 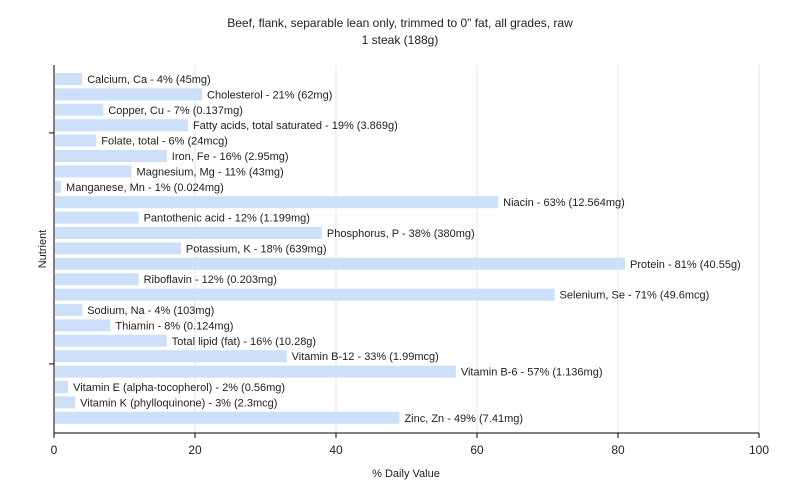 What do you see at coordinates (178, 403) in the screenshot?
I see `bar-data-label: Vitamin K (phylloquinone) - 3% (2.3mcg)` at bounding box center [178, 403].